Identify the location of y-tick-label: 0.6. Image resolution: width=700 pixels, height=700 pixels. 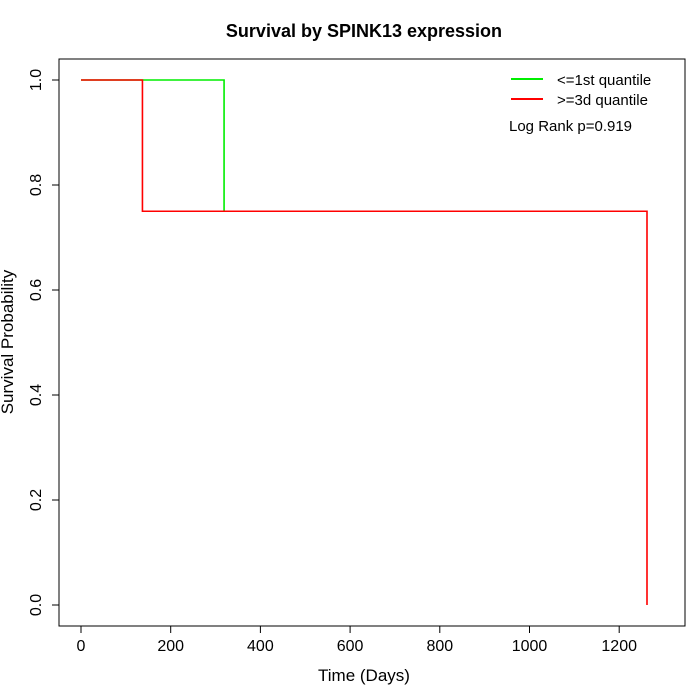
(36, 290).